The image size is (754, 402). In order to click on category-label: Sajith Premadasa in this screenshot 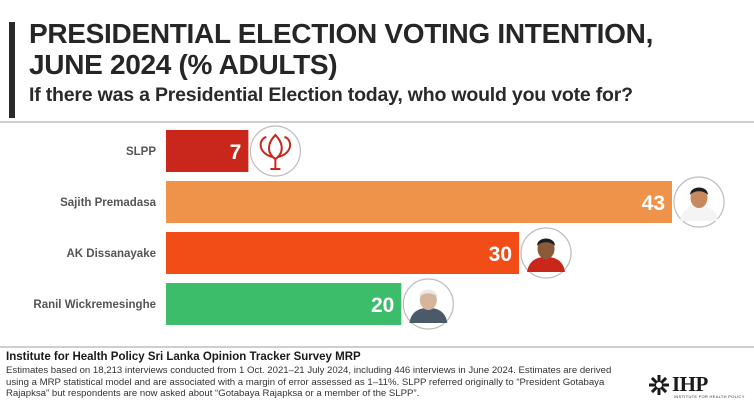, I will do `click(108, 203)`.